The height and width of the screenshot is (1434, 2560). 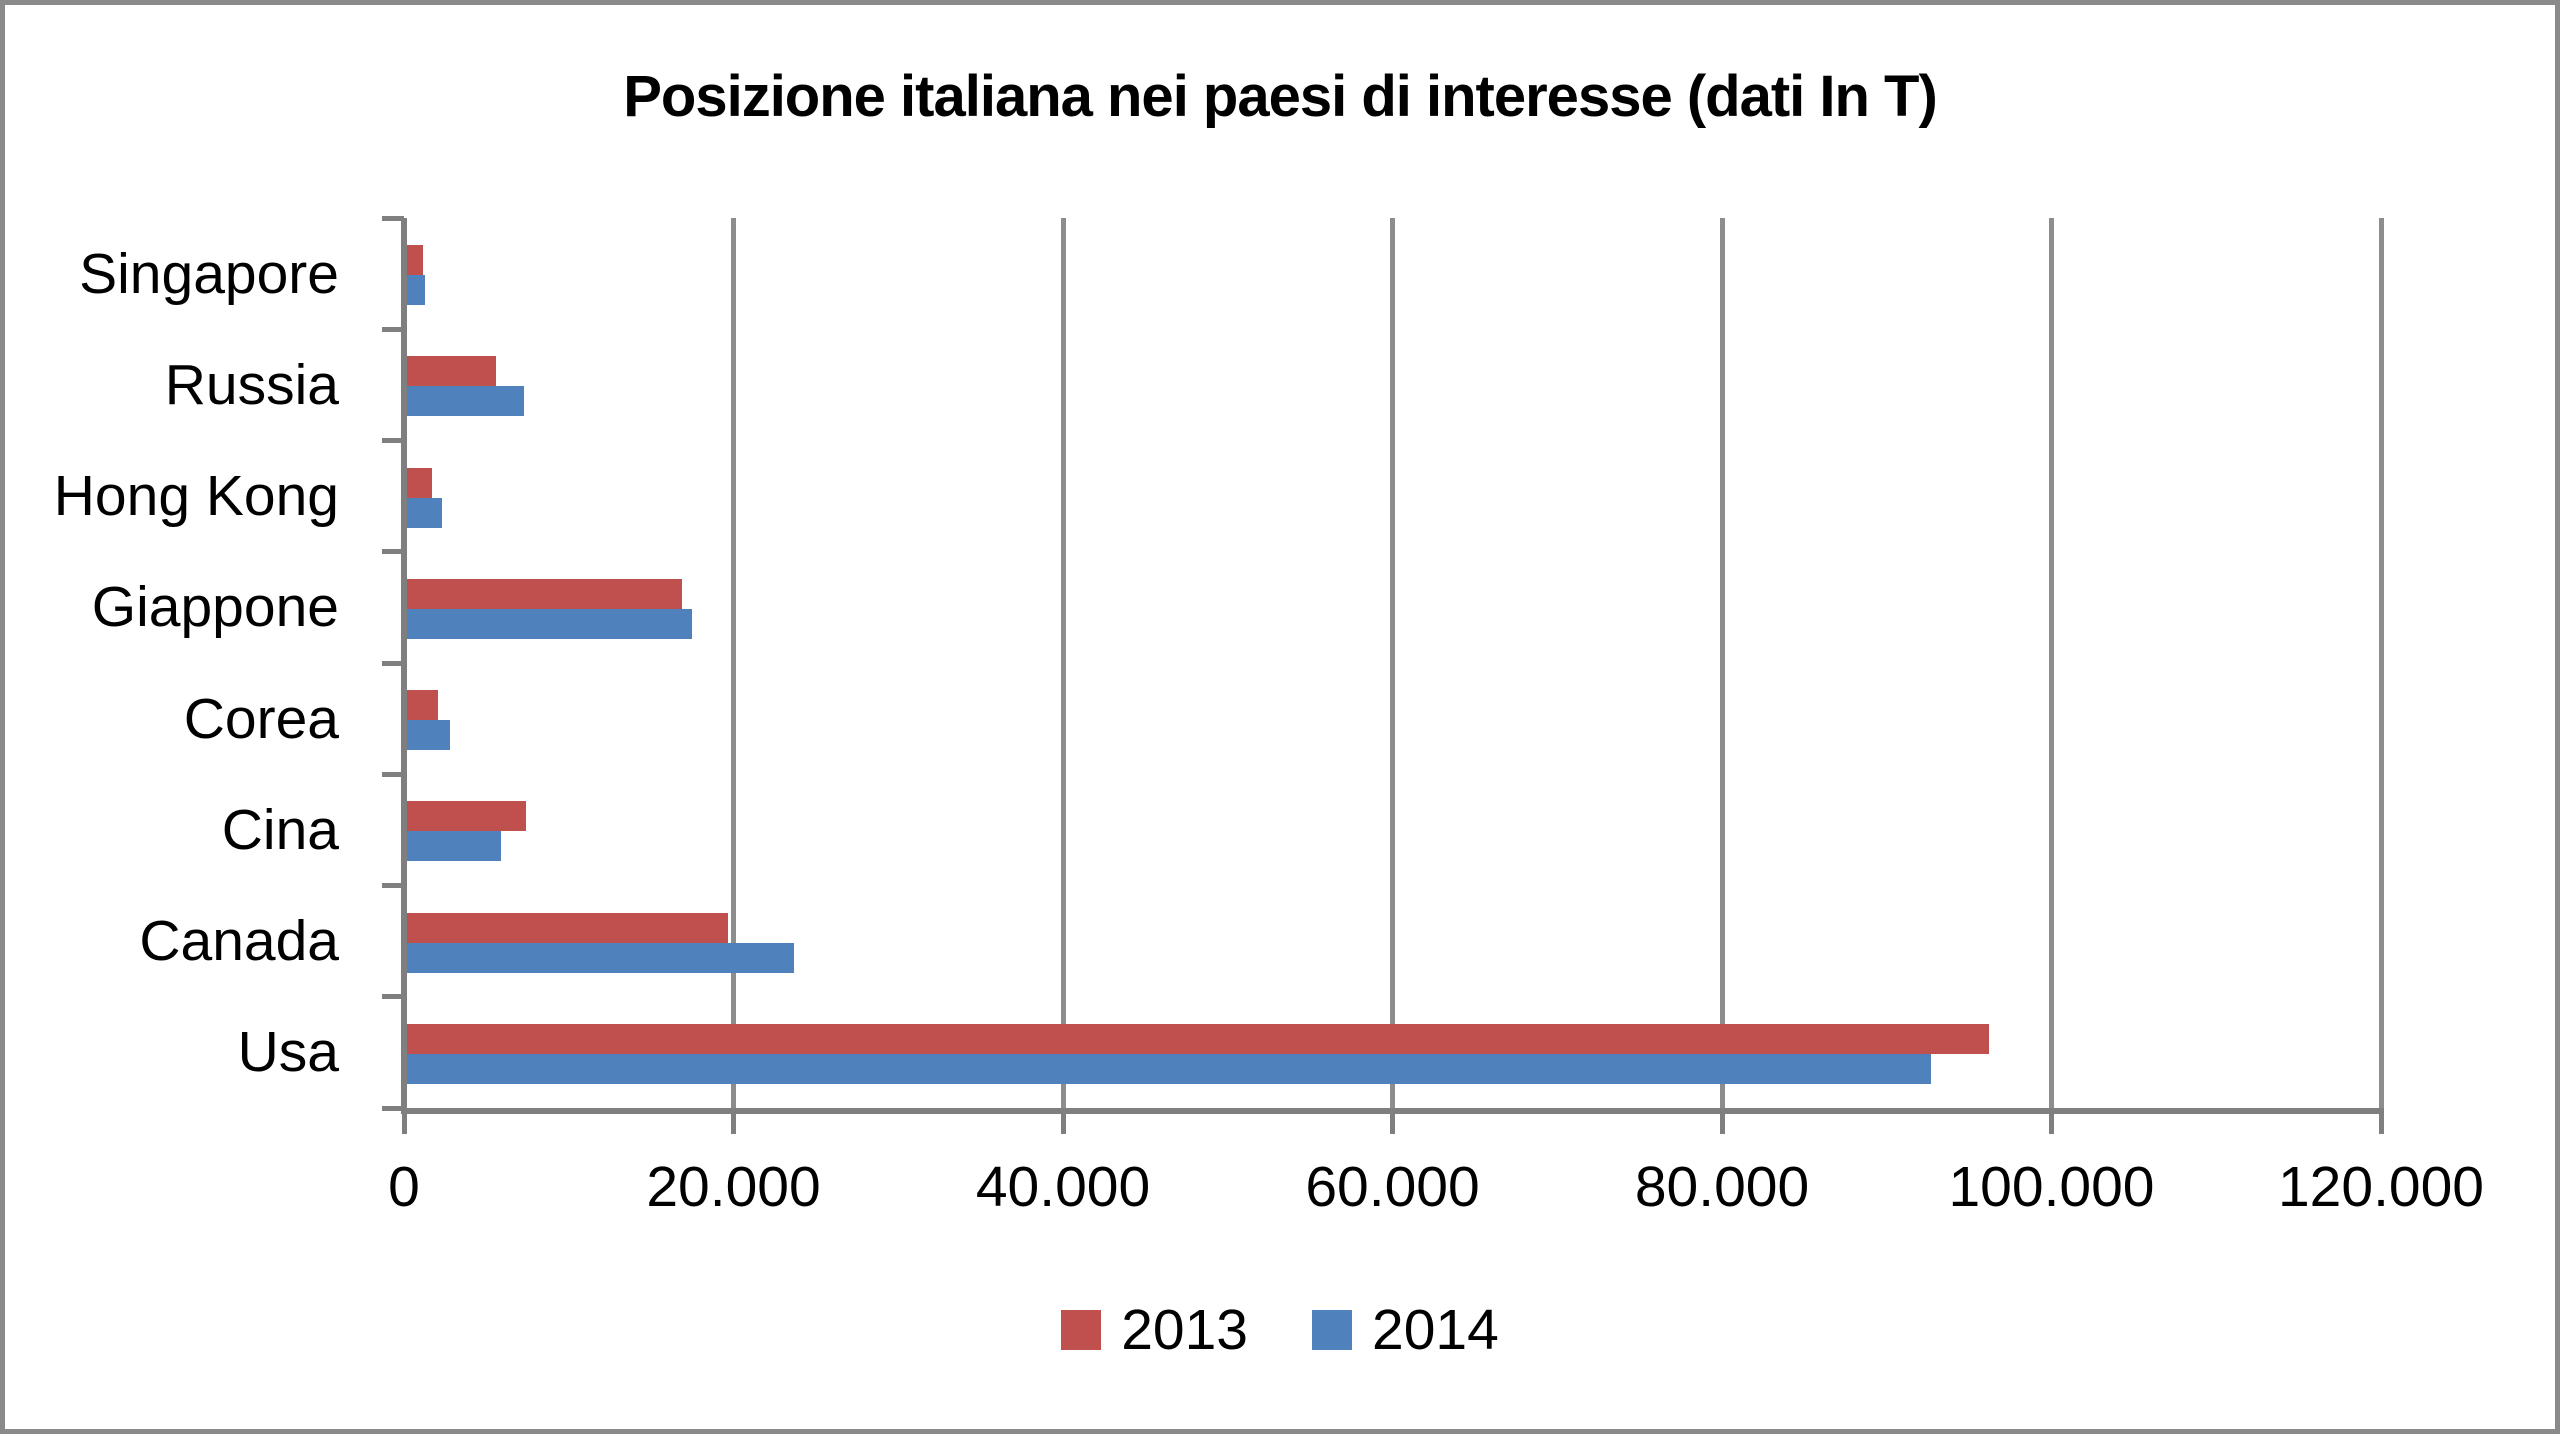 What do you see at coordinates (424, 512) in the screenshot?
I see `bar-2014-hong-kong` at bounding box center [424, 512].